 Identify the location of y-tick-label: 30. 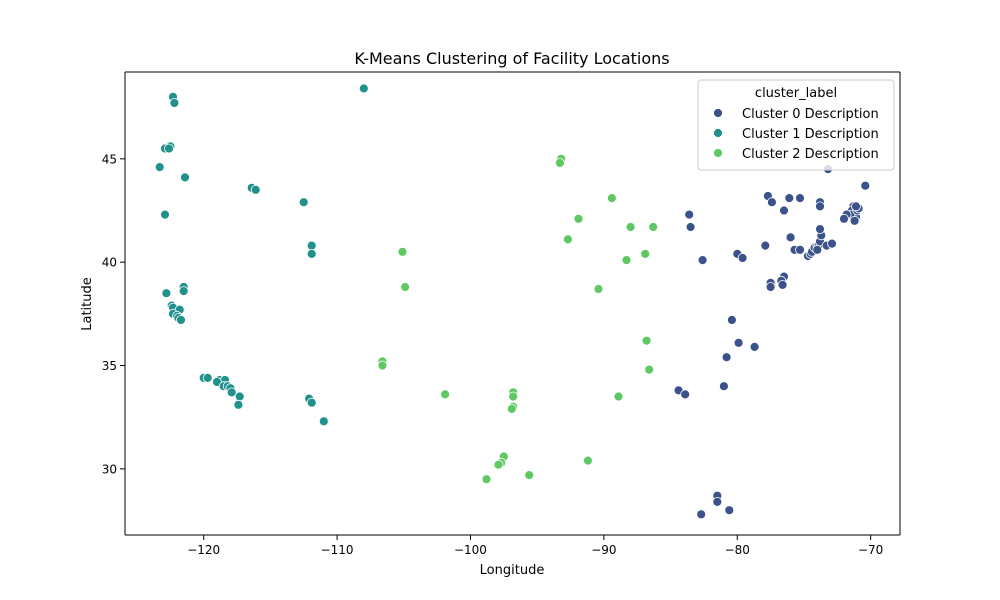
(109, 469).